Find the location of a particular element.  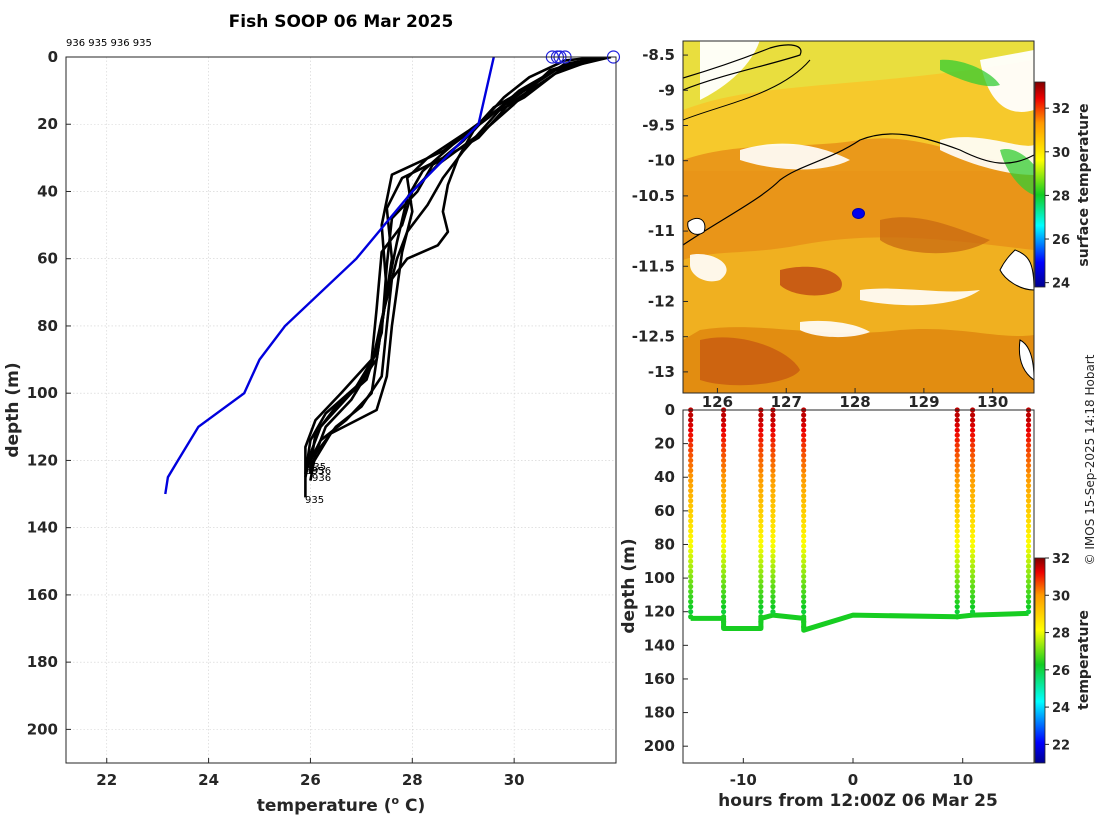

x-tick-label: 24 is located at coordinates (208, 780).